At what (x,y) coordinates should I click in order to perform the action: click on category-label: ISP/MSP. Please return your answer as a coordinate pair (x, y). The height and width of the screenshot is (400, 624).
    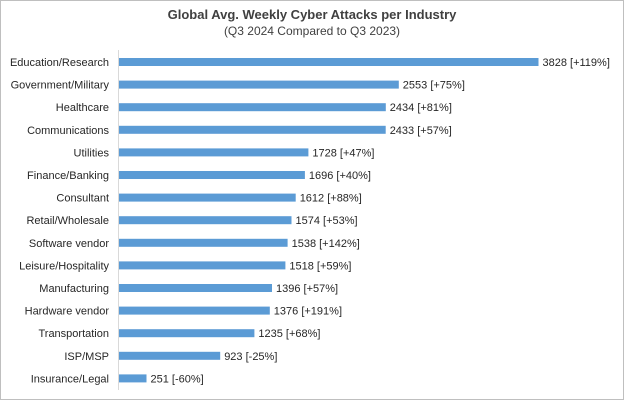
    Looking at the image, I should click on (86, 357).